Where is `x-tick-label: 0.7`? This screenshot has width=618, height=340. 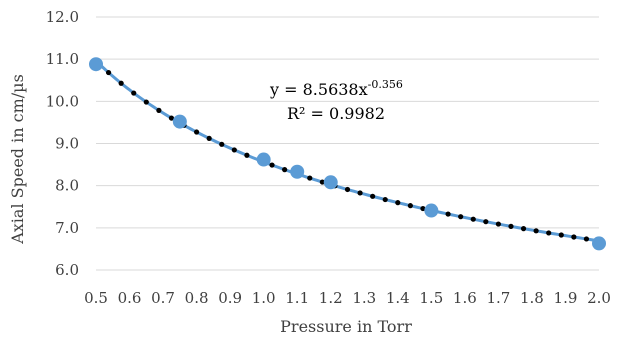 x-tick-label: 0.7 is located at coordinates (163, 298).